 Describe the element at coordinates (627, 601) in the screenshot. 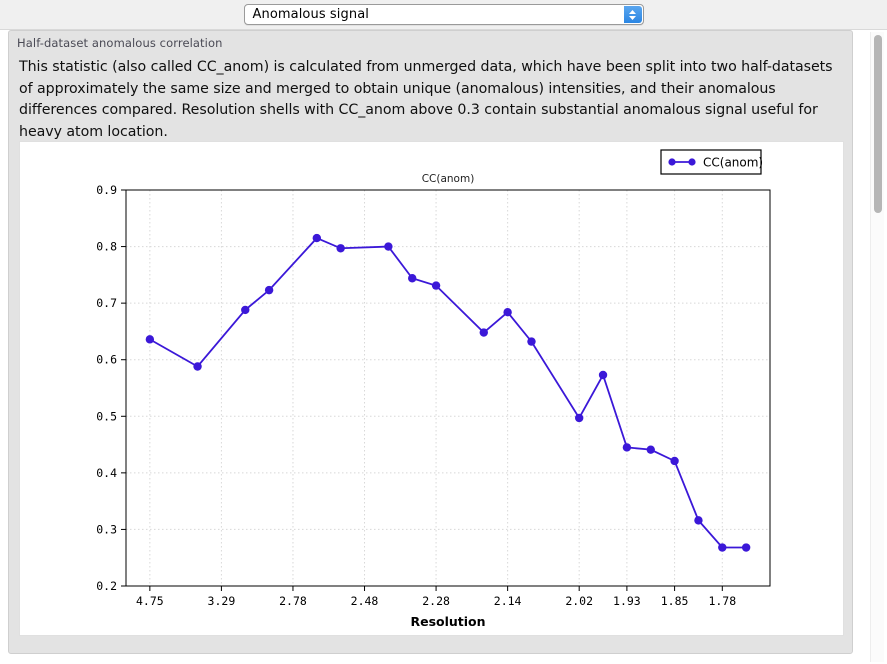

I see `svg-text: 1.93` at that location.